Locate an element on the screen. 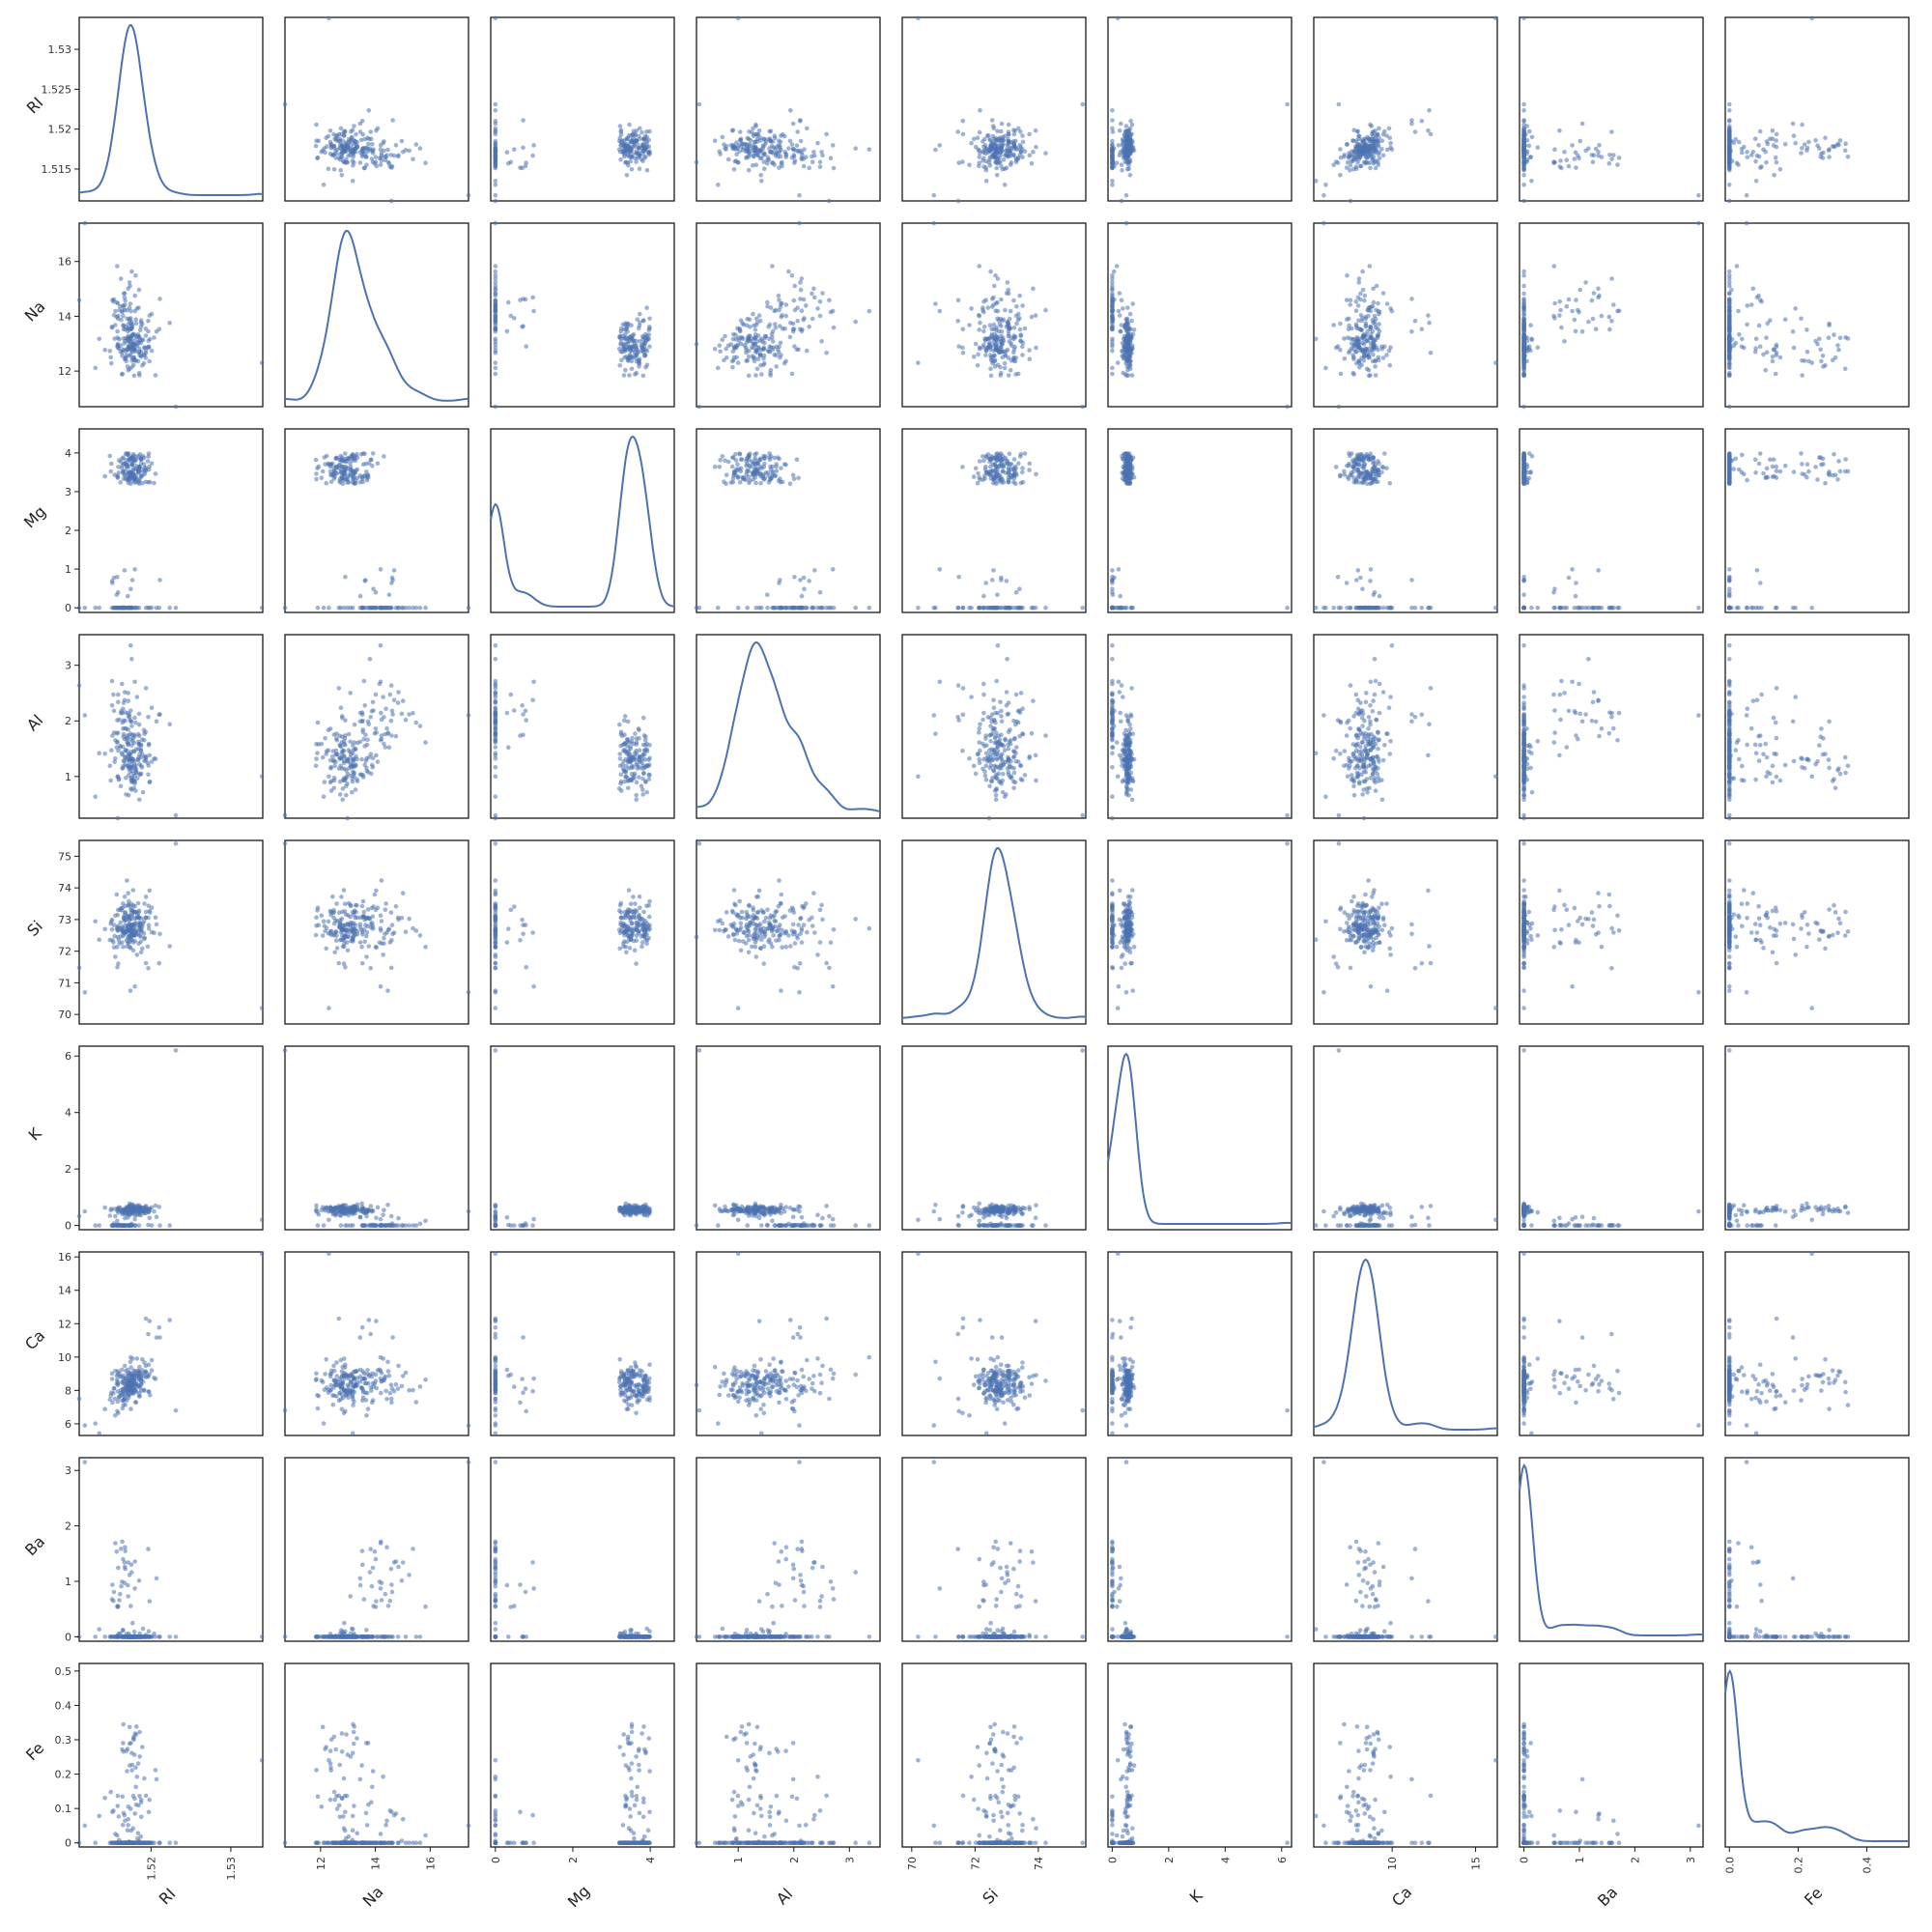 The width and height of the screenshot is (1932, 1932). panel-RI-vs-Ca is located at coordinates (1405, 109).